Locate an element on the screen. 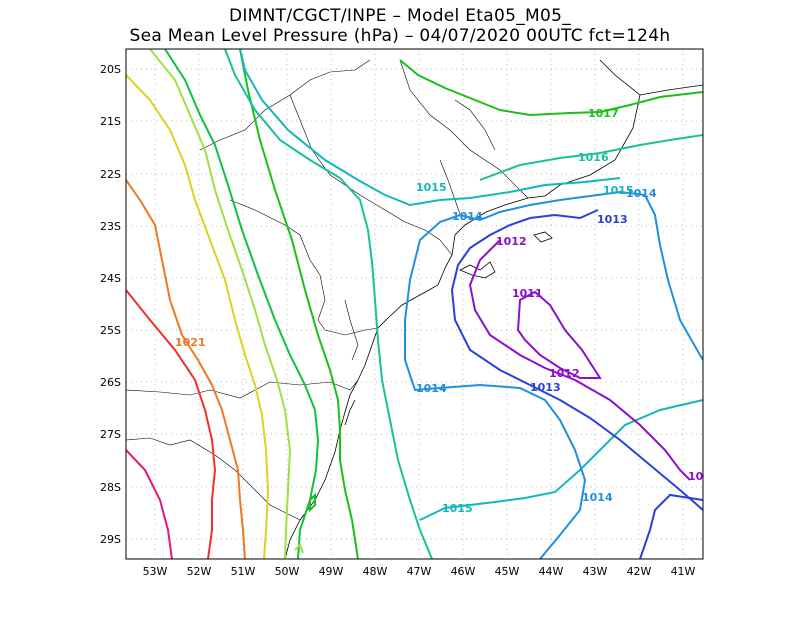  lat-label: 25S is located at coordinates (110, 330).